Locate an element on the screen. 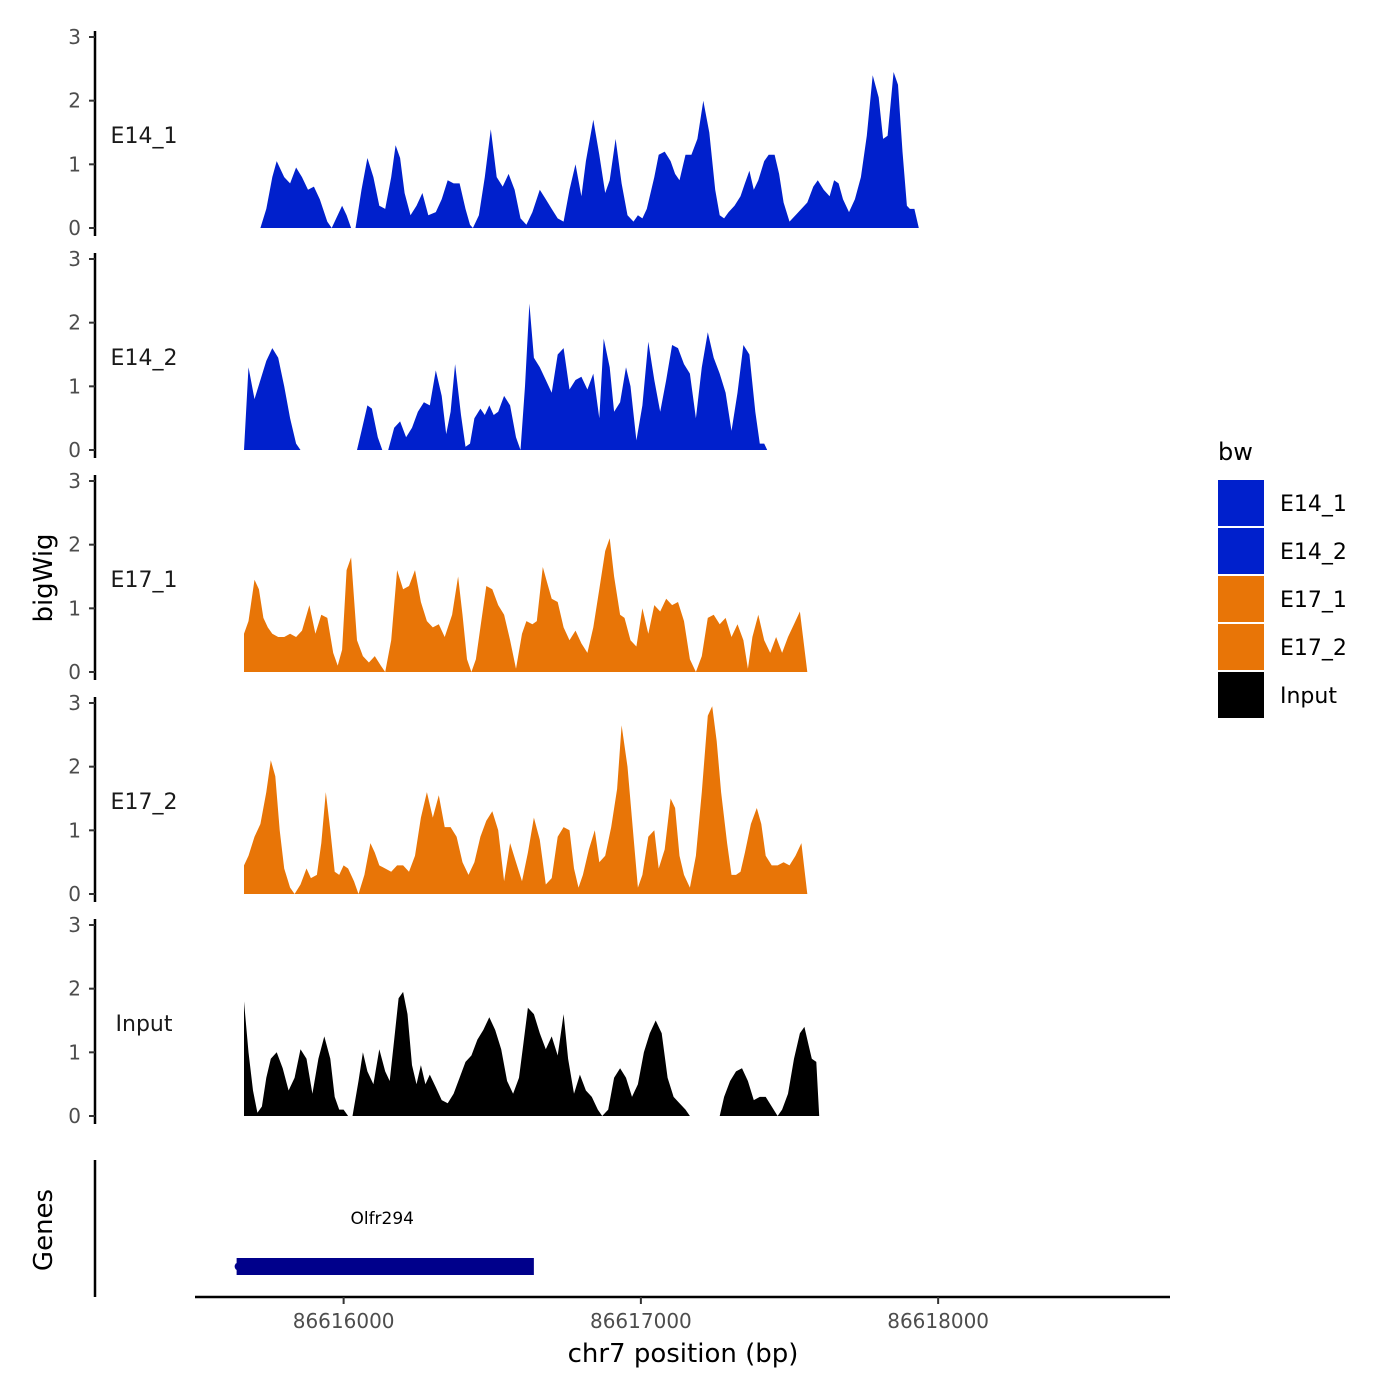 The height and width of the screenshot is (1400, 1400). genes-panel: Olfr294 is located at coordinates (313, 1228).